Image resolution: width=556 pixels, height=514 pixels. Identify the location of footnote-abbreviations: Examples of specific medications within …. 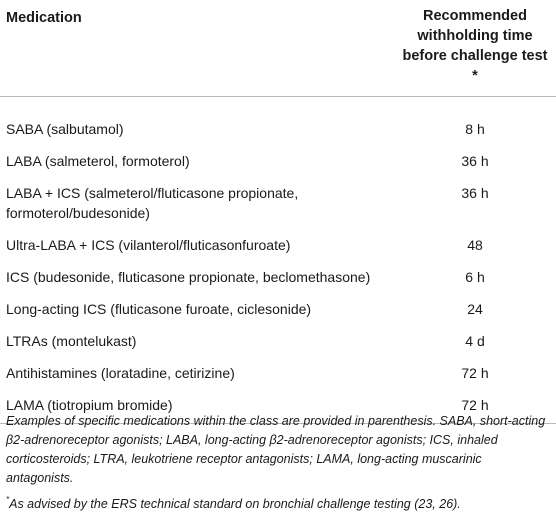
(276, 449).